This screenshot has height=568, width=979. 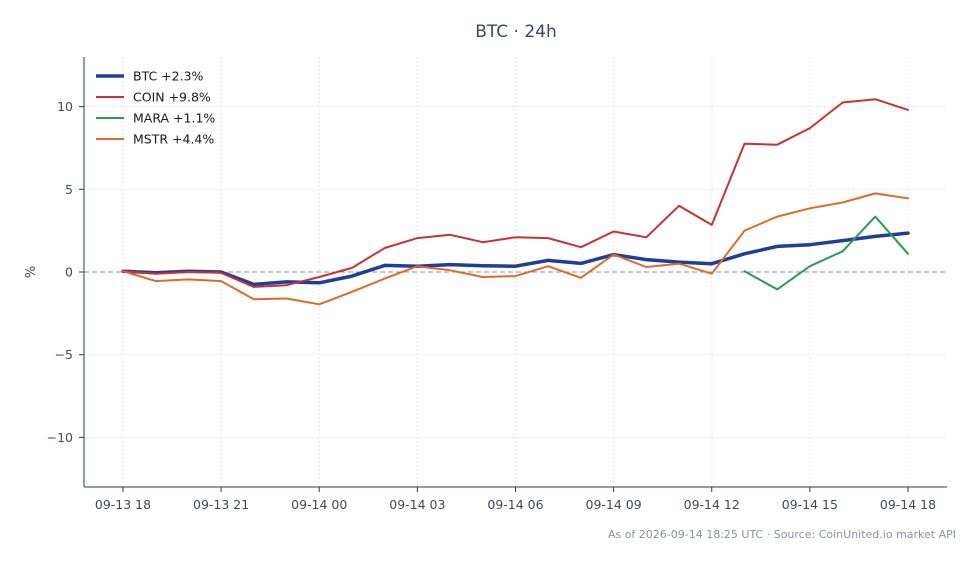 I want to click on x-tick-label: 09-14 12, so click(x=712, y=504).